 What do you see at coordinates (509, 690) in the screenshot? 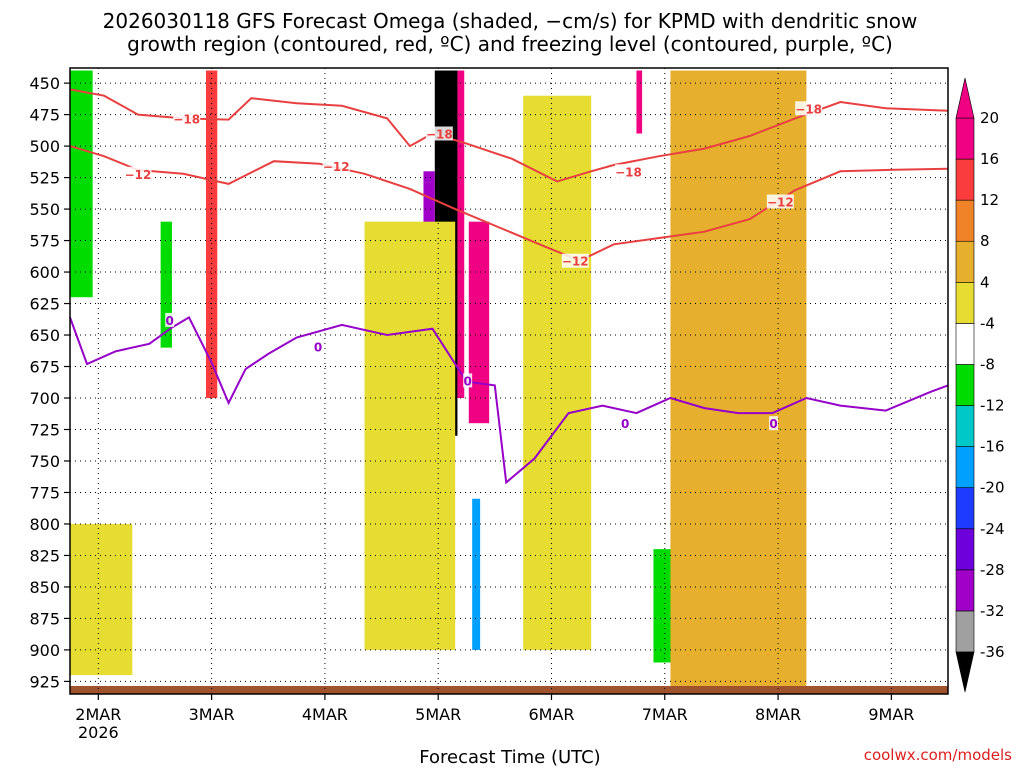
I see `terrain-surface` at bounding box center [509, 690].